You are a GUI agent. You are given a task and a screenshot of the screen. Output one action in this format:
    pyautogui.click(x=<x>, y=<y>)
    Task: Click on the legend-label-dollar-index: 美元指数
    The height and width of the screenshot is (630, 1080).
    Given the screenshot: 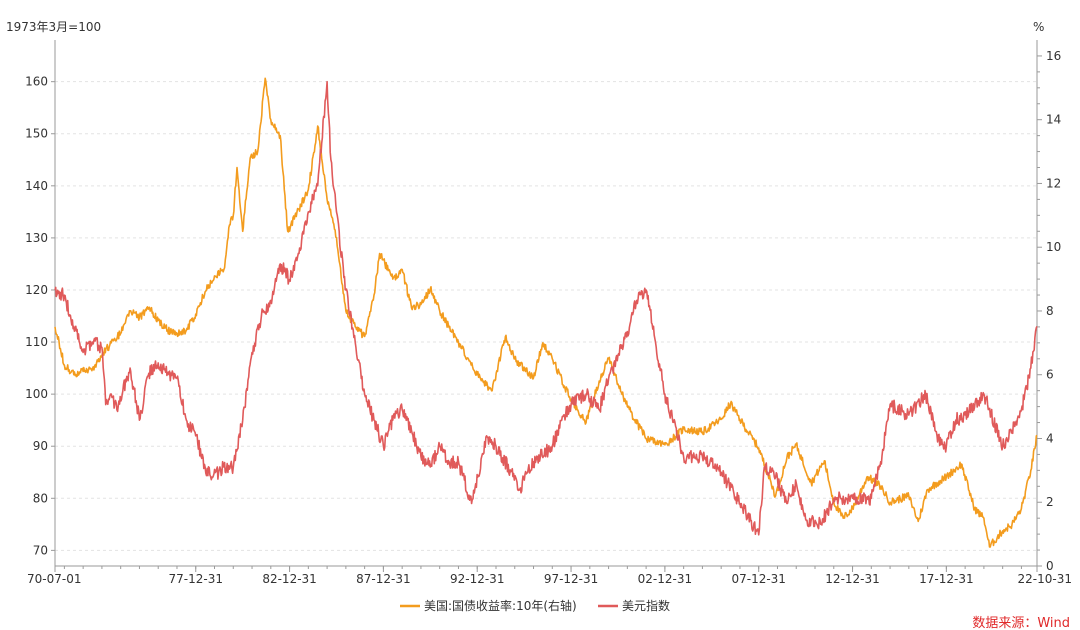 What is the action you would take?
    pyautogui.click(x=646, y=605)
    